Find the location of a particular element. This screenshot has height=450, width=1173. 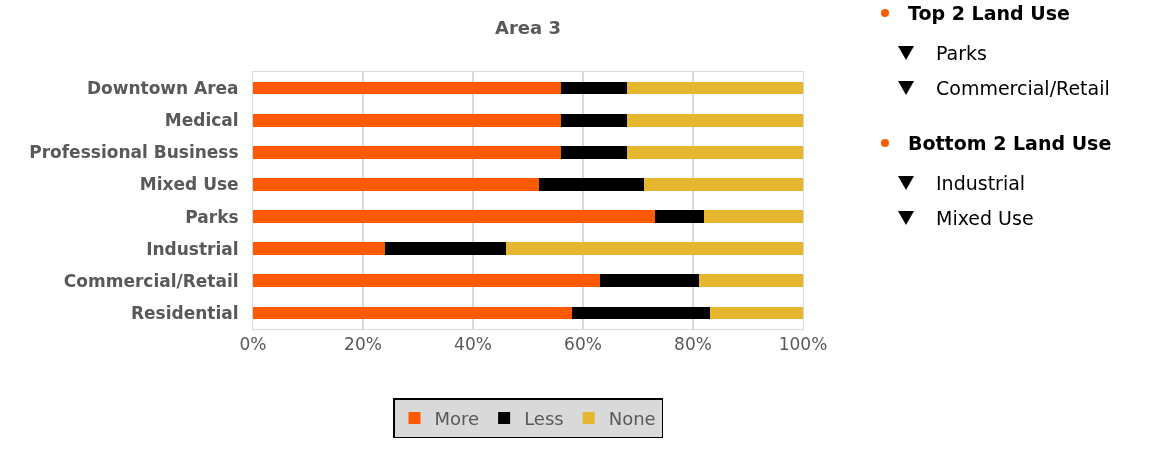

x-tick-label: 100% is located at coordinates (803, 344).